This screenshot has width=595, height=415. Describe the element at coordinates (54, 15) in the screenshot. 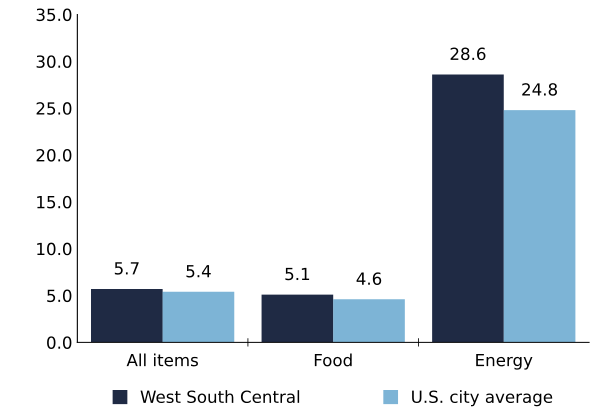

I see `y-tick-label: 35.0` at that location.